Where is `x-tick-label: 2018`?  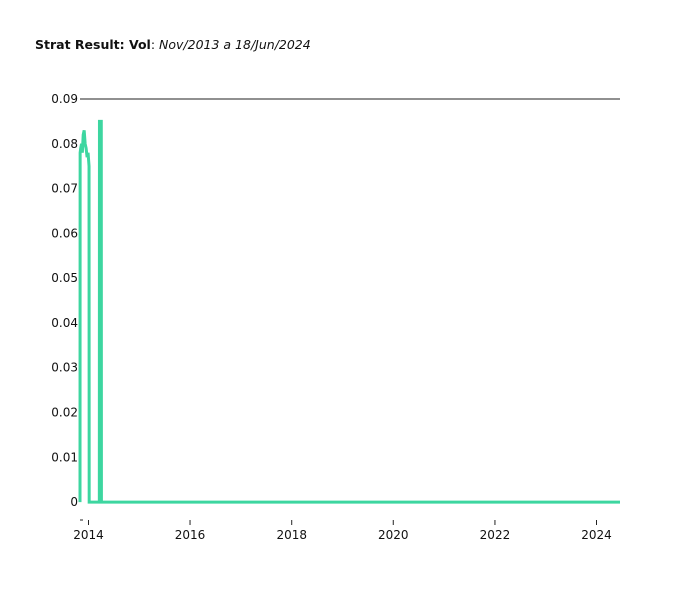
x-tick-label: 2018 is located at coordinates (291, 535).